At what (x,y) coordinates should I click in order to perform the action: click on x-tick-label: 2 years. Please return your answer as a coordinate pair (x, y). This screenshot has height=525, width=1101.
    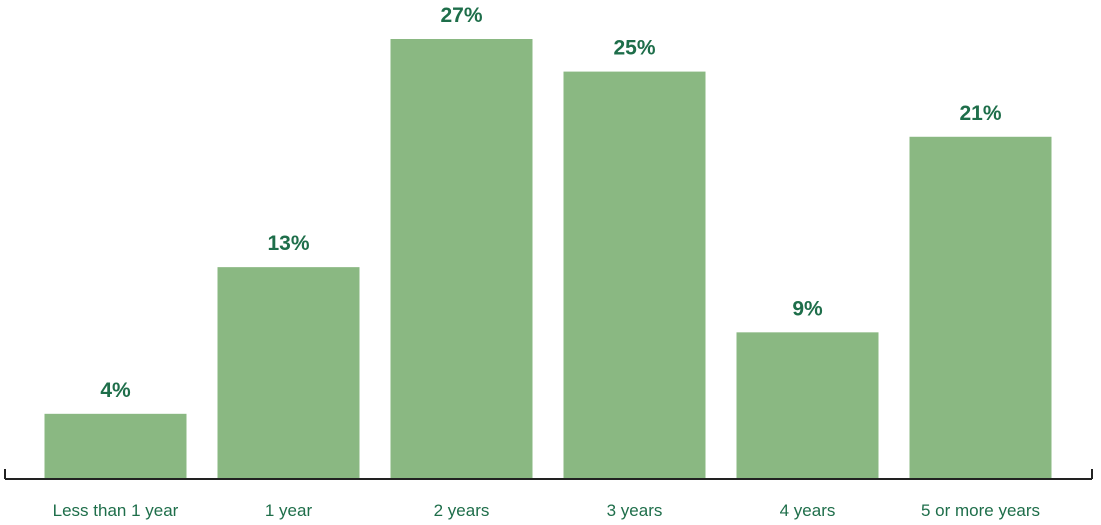
    Looking at the image, I should click on (462, 510).